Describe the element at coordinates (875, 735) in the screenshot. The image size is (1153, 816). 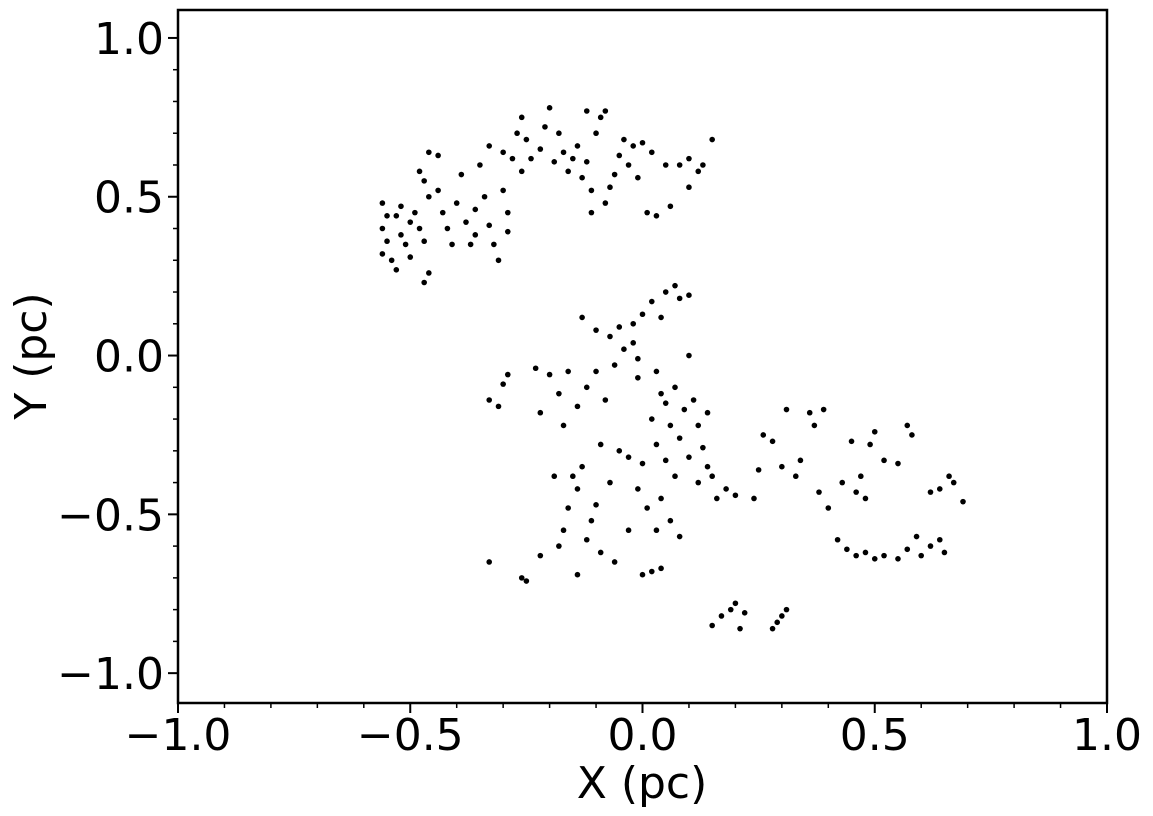
I see `x-tick-label: 0.5` at that location.